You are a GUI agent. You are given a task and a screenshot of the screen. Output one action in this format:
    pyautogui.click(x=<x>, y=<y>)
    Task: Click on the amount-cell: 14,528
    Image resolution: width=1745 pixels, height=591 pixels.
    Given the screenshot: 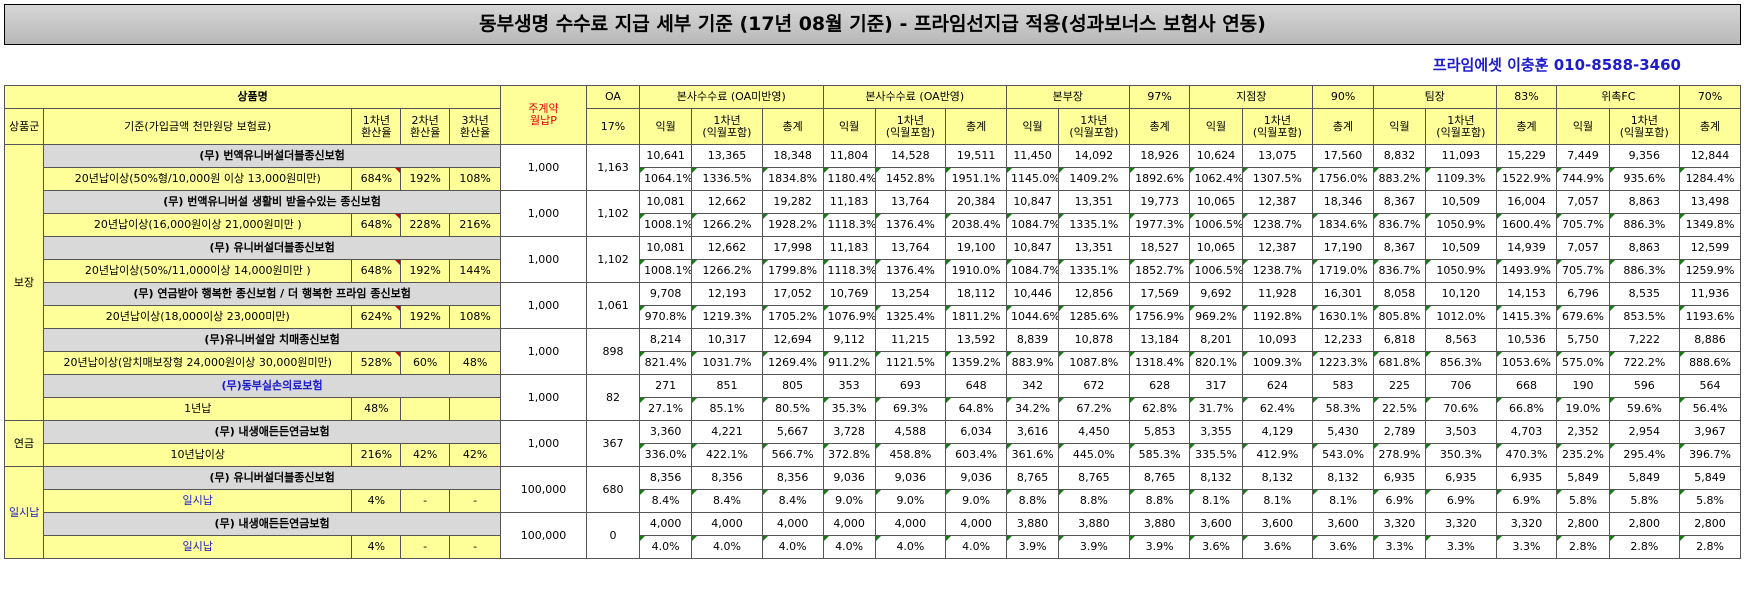 What is the action you would take?
    pyautogui.click(x=910, y=156)
    